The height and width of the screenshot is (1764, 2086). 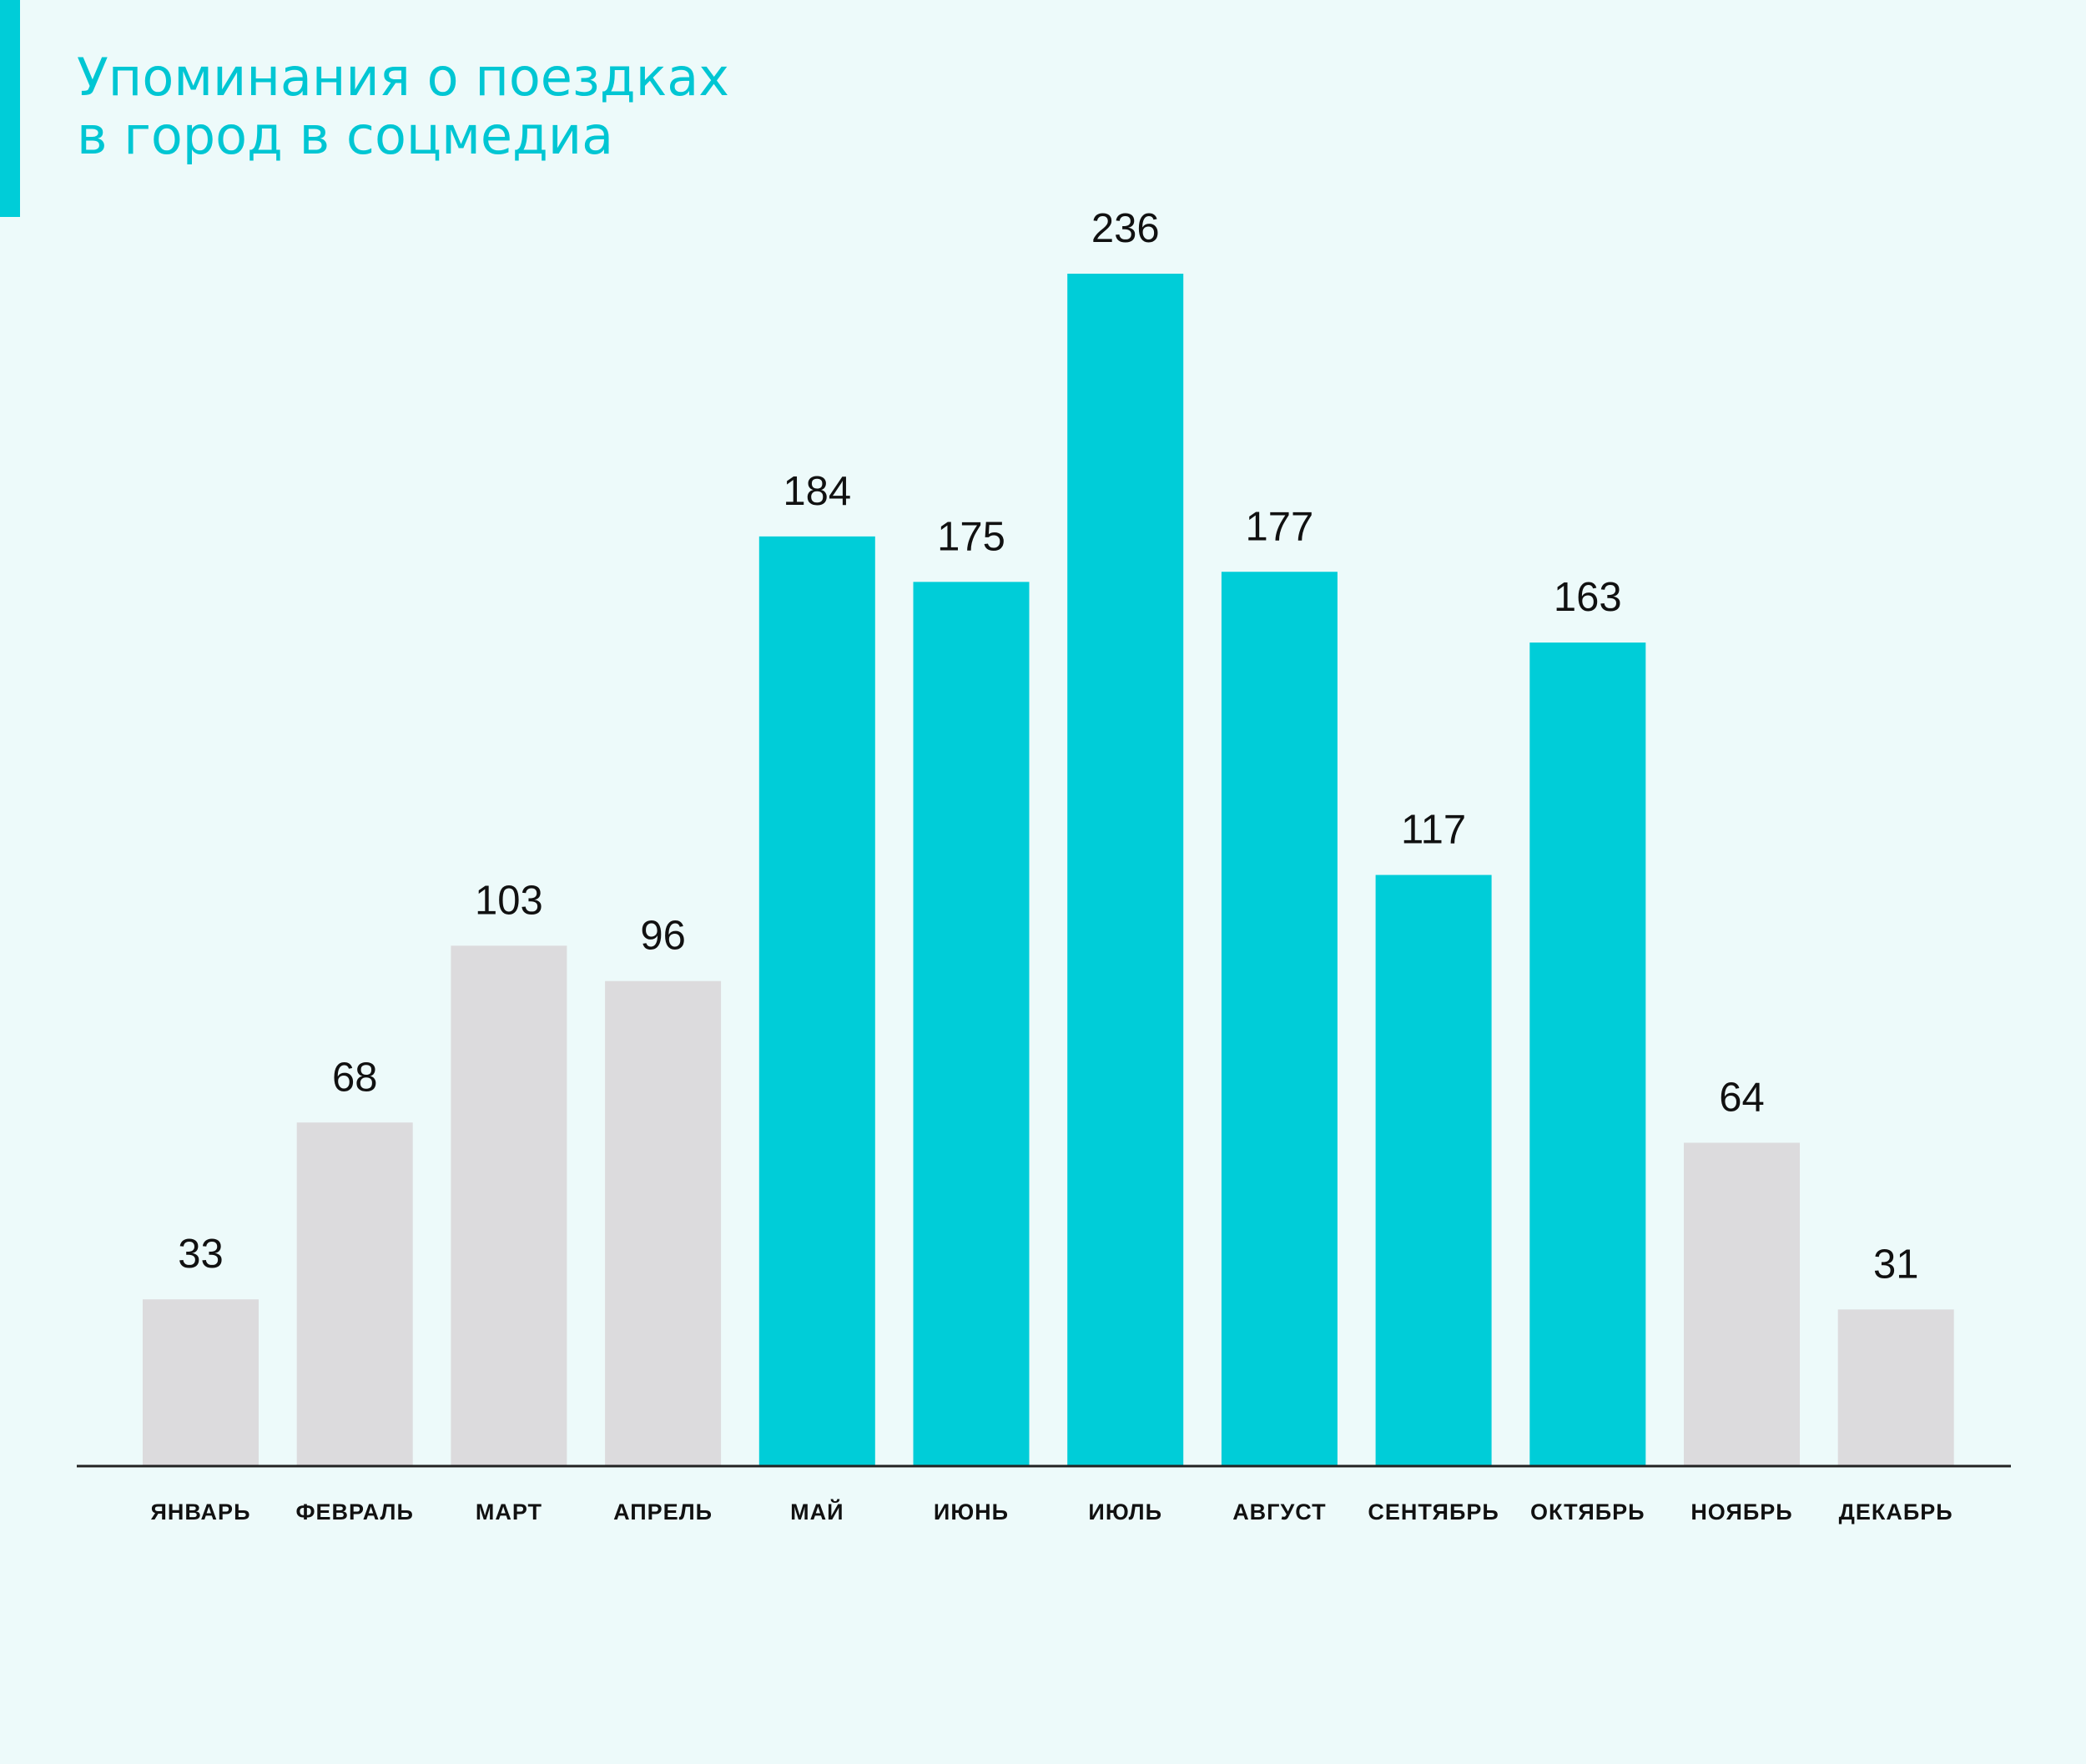 I want to click on category-label-8: АВГУСТ, so click(x=1279, y=1512).